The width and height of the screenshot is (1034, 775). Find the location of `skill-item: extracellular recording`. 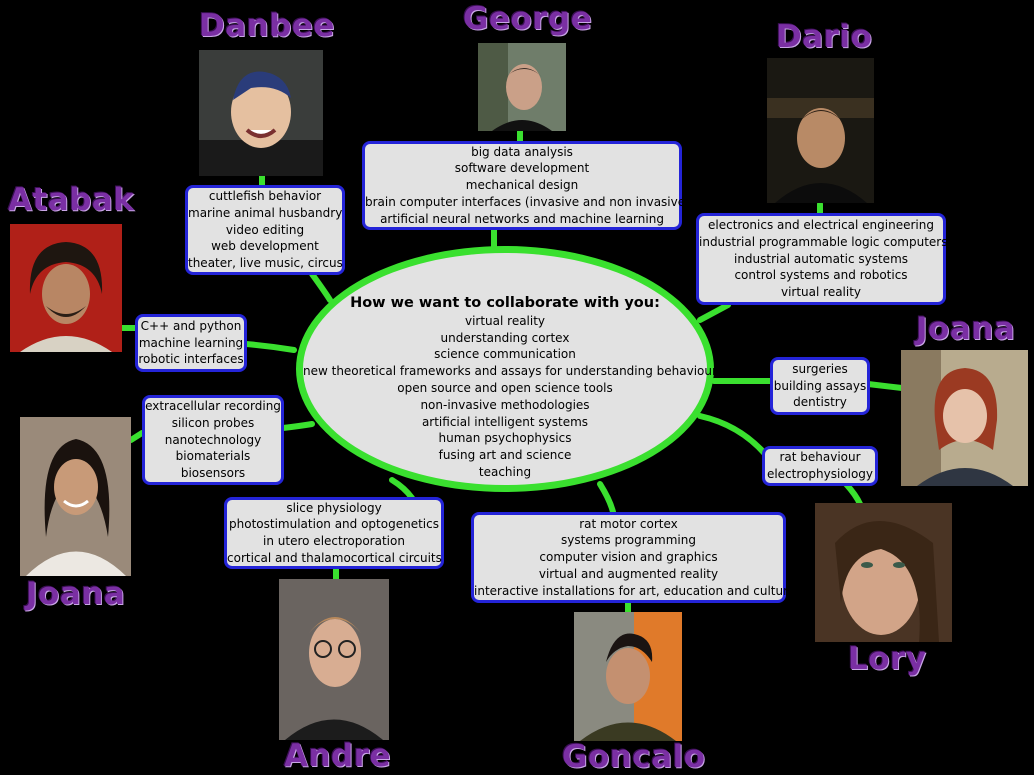

skill-item: extracellular recording is located at coordinates (213, 406).